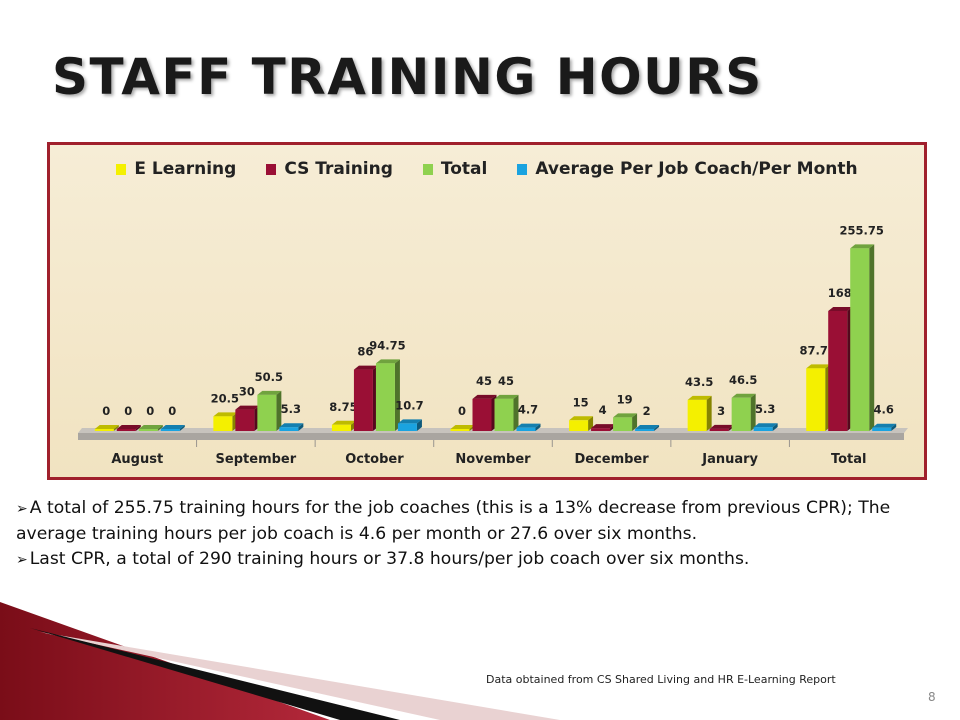  I want to click on bar-side-e-learning-december, so click(591, 423).